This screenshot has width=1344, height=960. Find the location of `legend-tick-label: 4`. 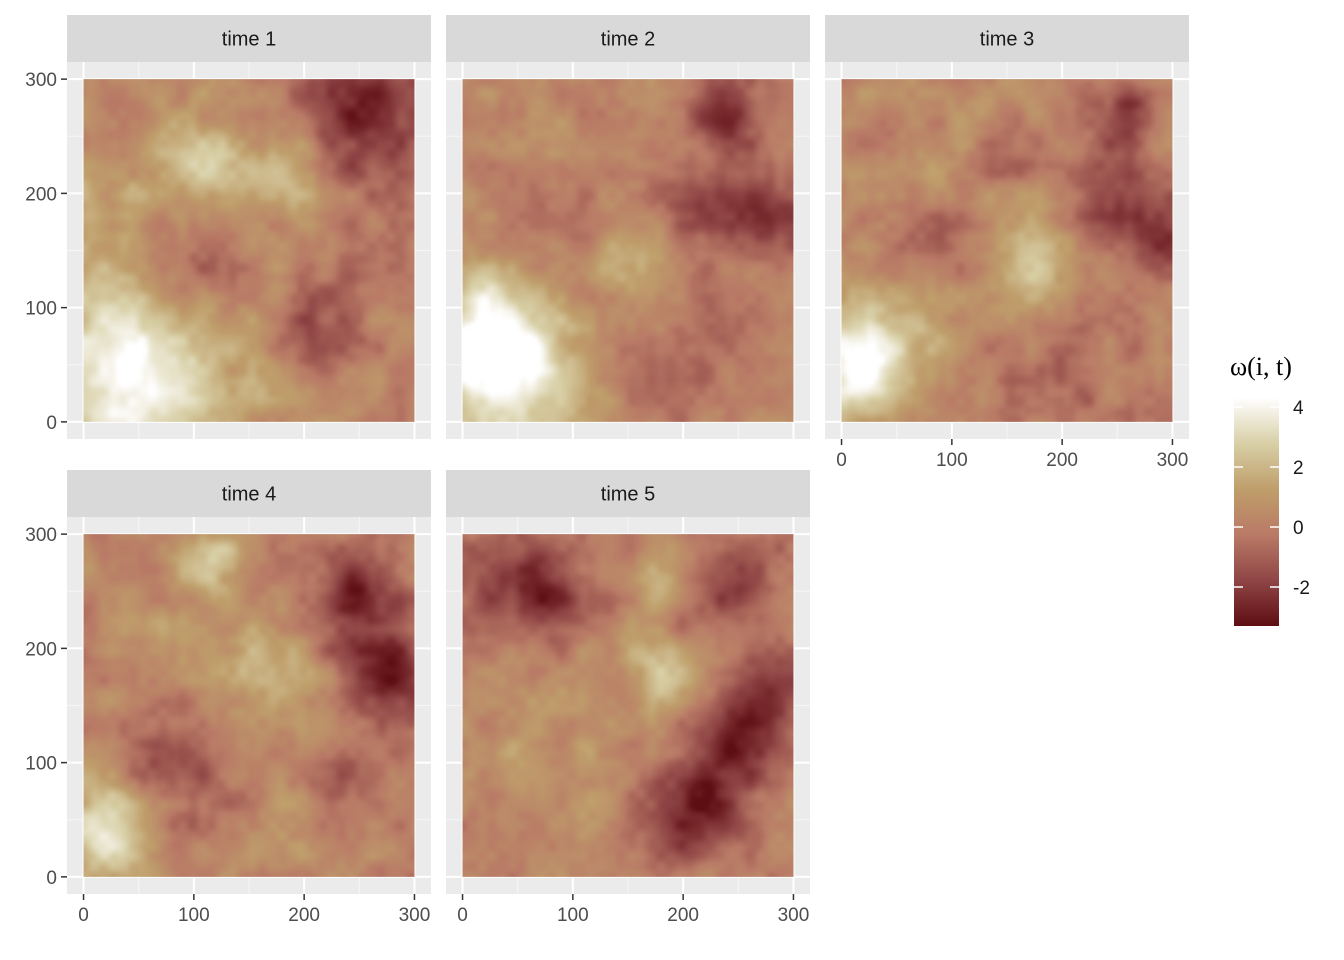

legend-tick-label: 4 is located at coordinates (1298, 408).